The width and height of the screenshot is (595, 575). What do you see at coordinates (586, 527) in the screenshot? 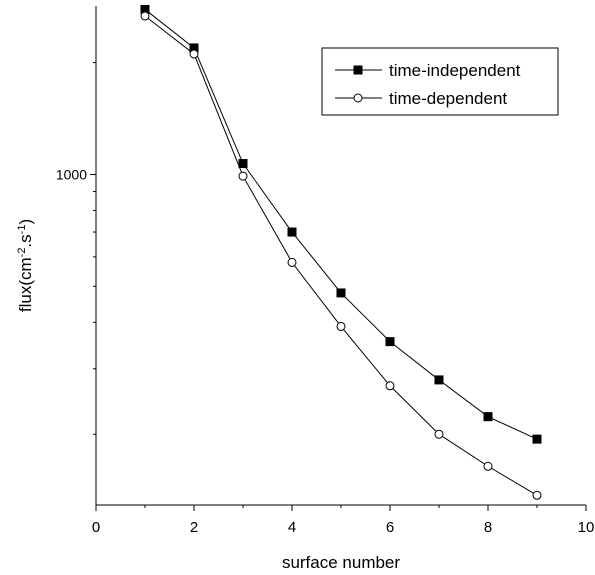
I see `x-tick-label: 10` at bounding box center [586, 527].